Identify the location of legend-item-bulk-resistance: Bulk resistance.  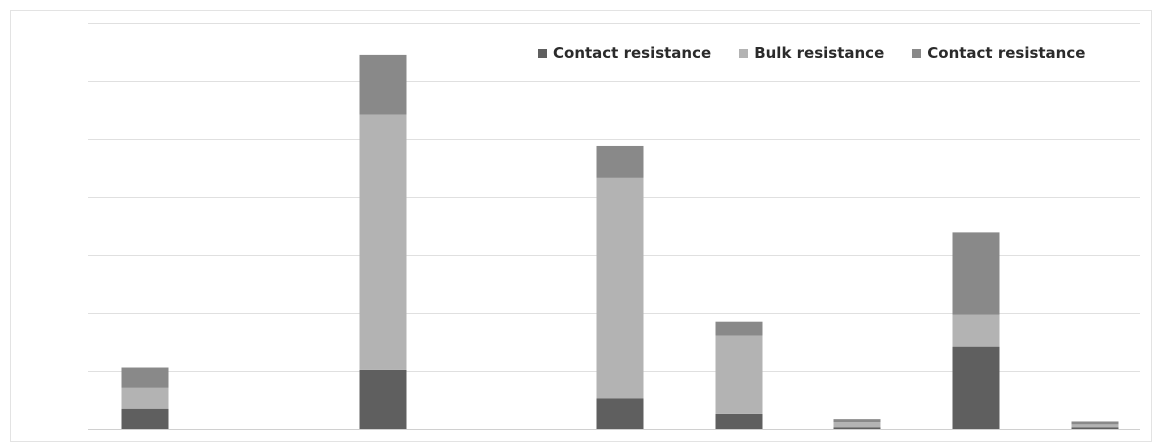
(811, 53).